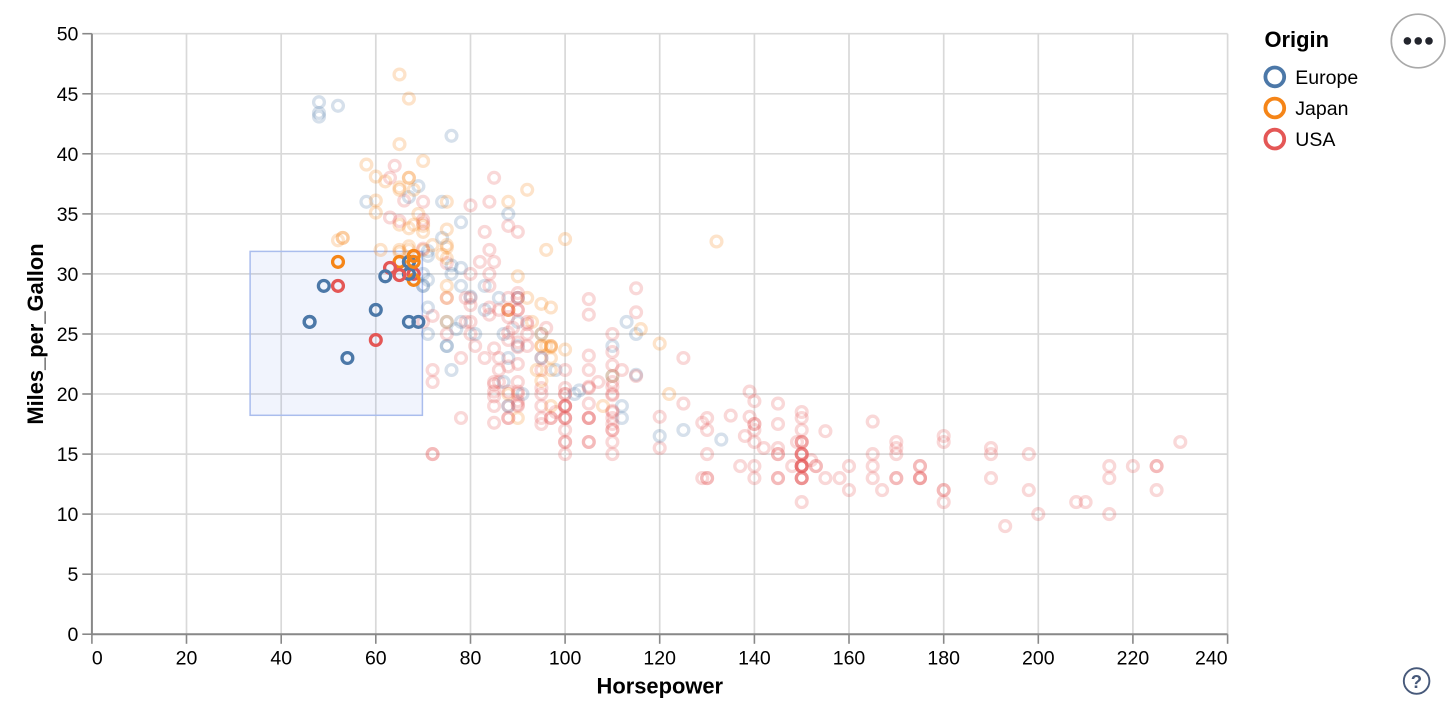 The image size is (1454, 717). I want to click on svg-text: Japan, so click(1321, 109).